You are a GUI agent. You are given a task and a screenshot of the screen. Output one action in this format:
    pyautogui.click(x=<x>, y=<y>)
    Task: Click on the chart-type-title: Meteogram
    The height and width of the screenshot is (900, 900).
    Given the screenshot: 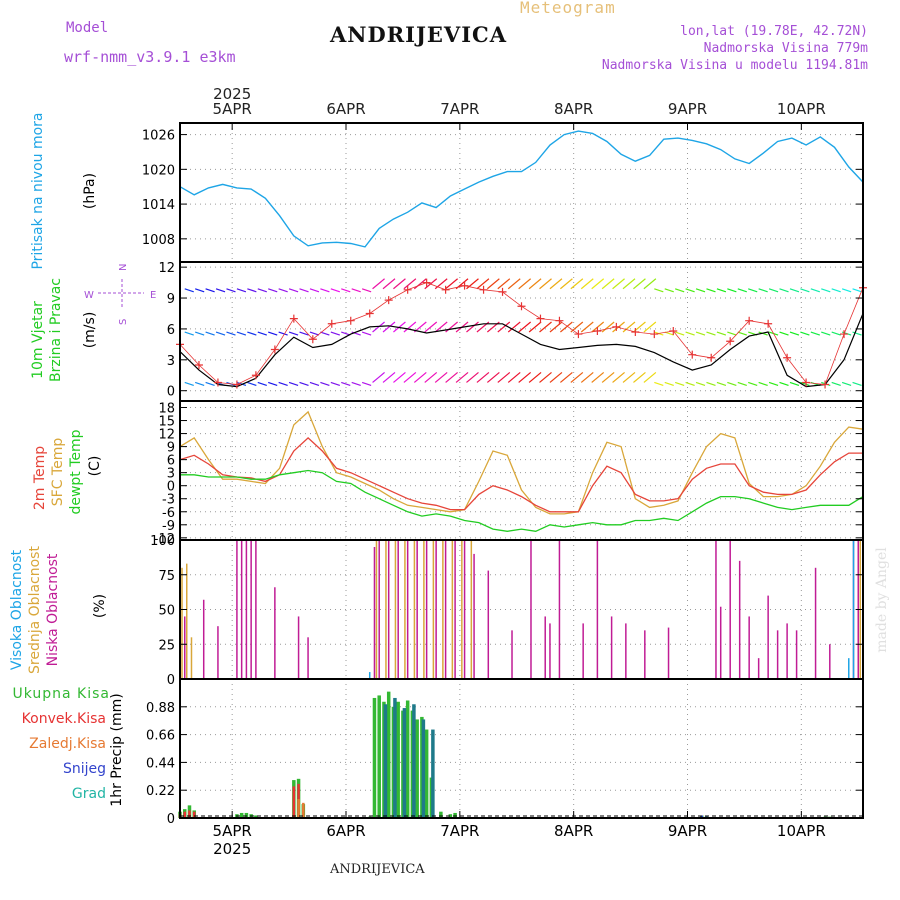 What is the action you would take?
    pyautogui.click(x=568, y=8)
    